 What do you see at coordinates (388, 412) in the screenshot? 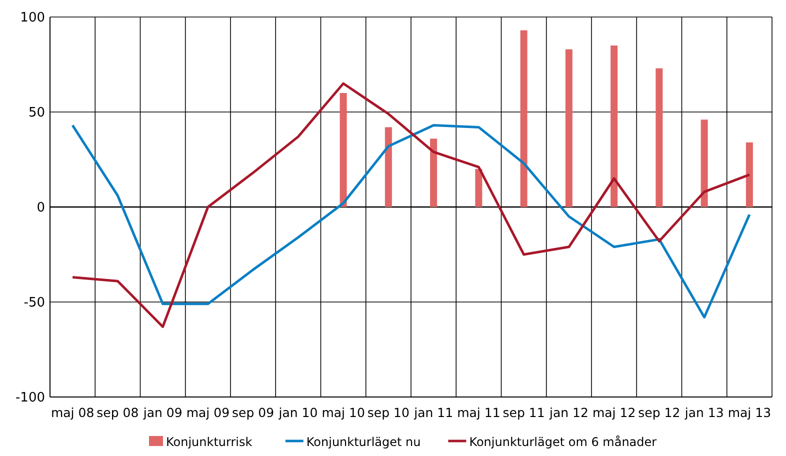
I see `x-tick-label: sep 10` at bounding box center [388, 412].